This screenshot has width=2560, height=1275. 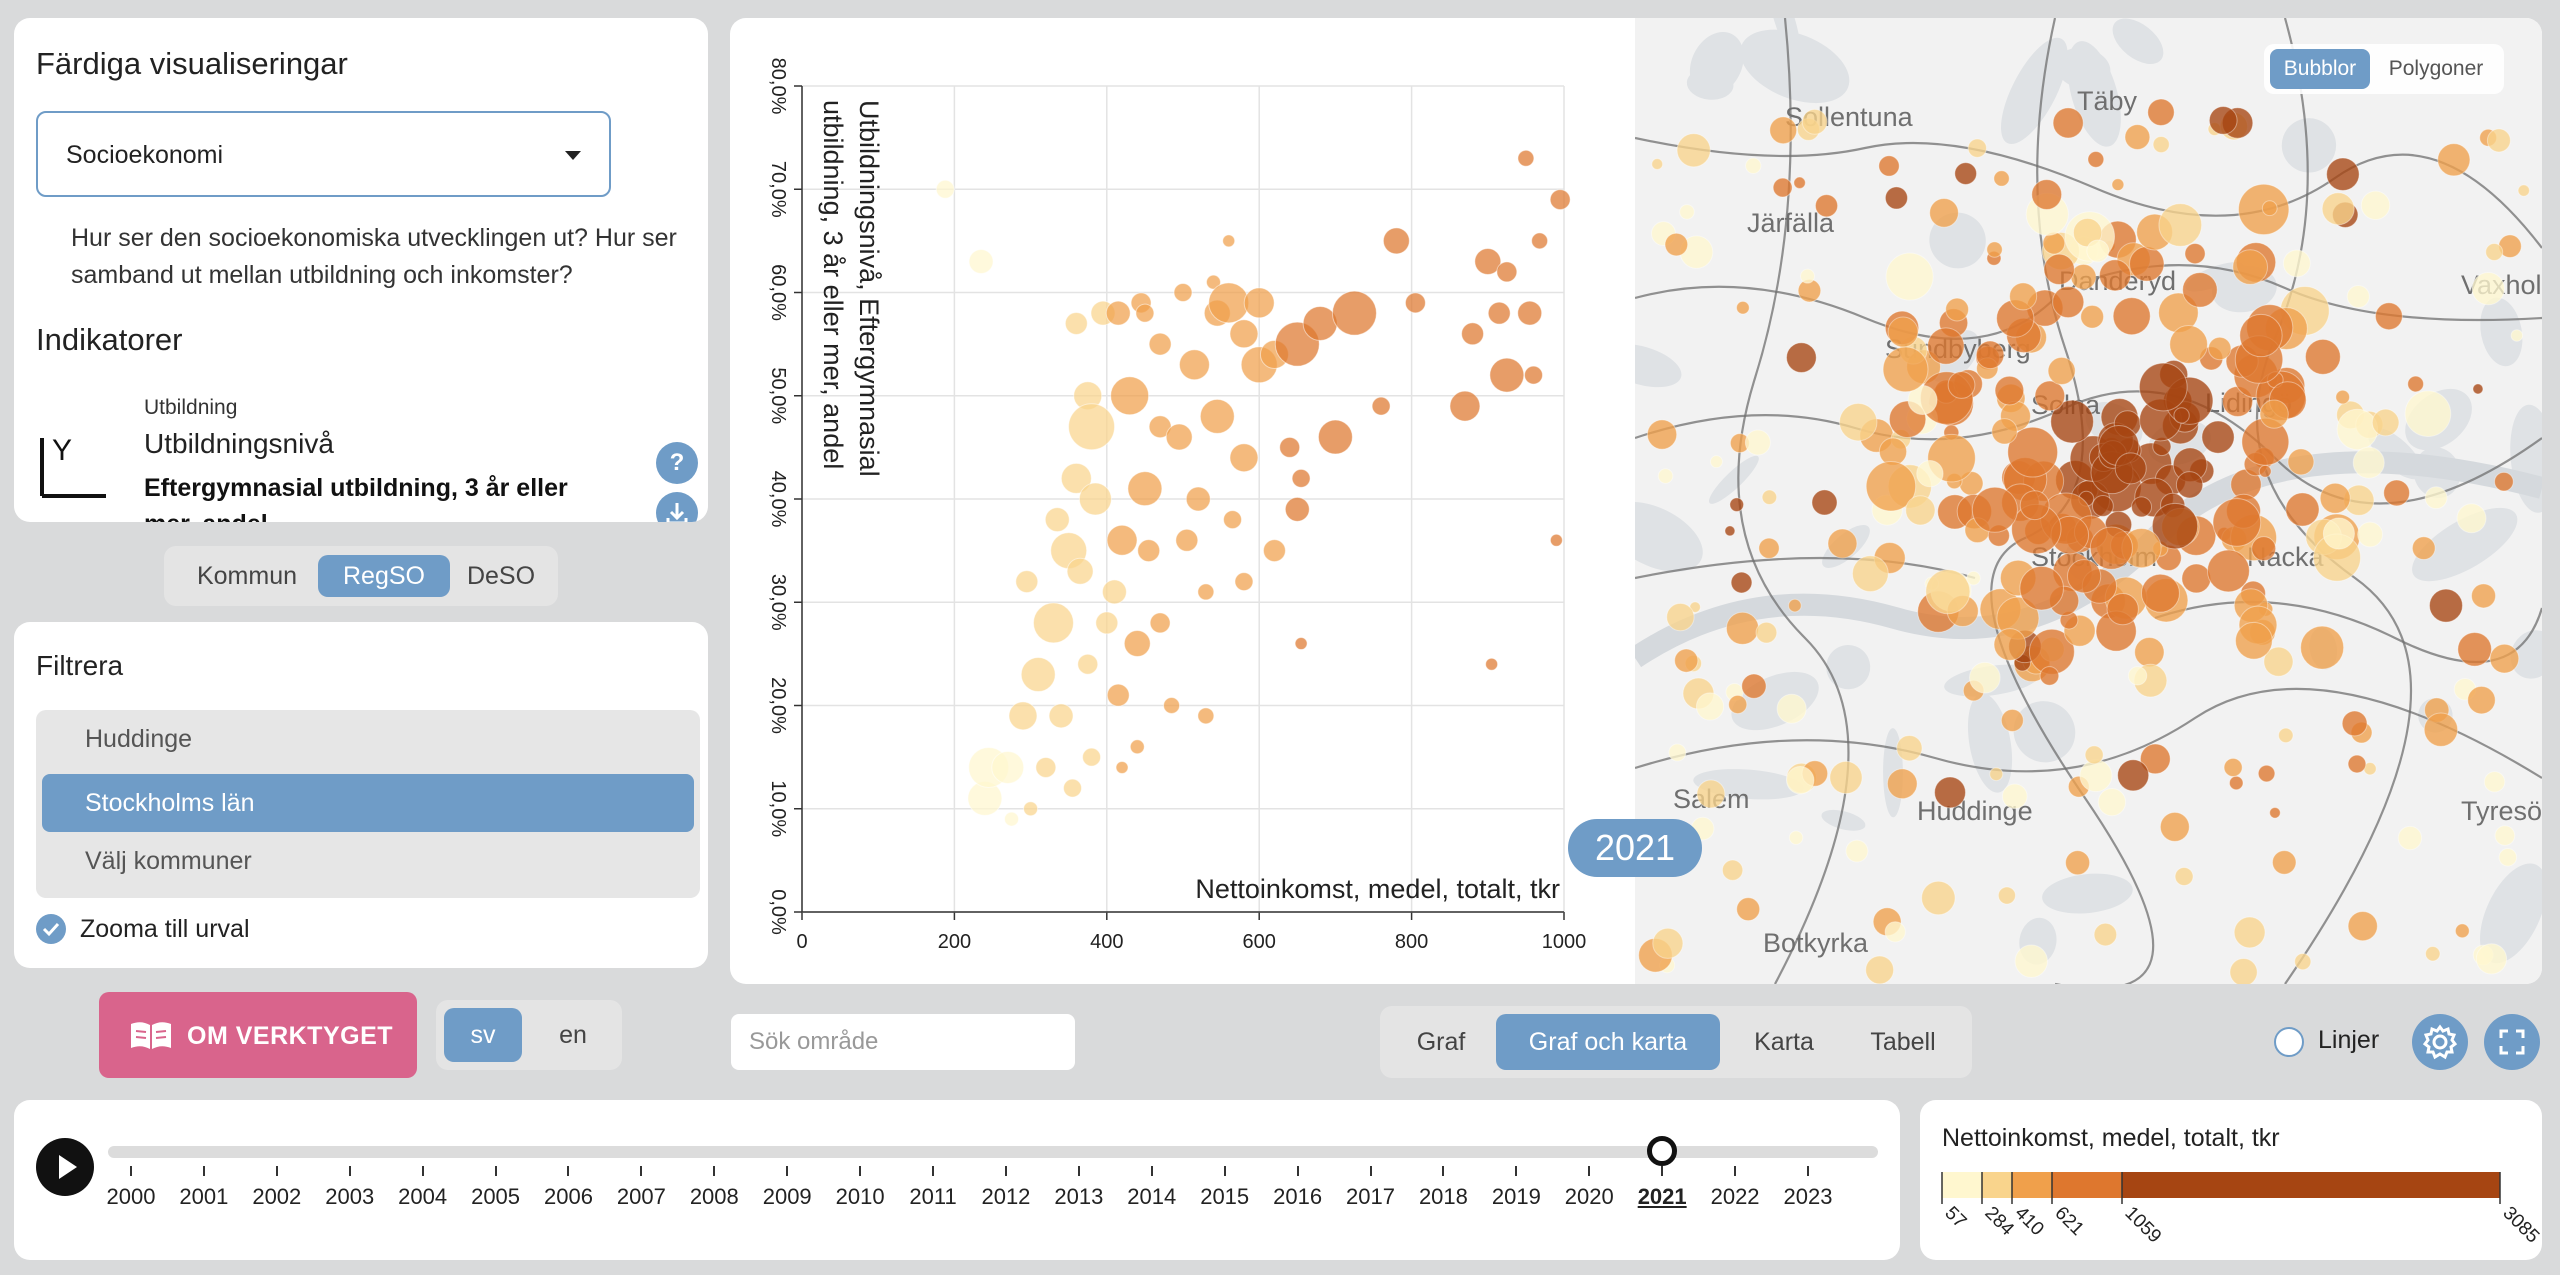 What do you see at coordinates (2440, 1042) in the screenshot?
I see `settings-button` at bounding box center [2440, 1042].